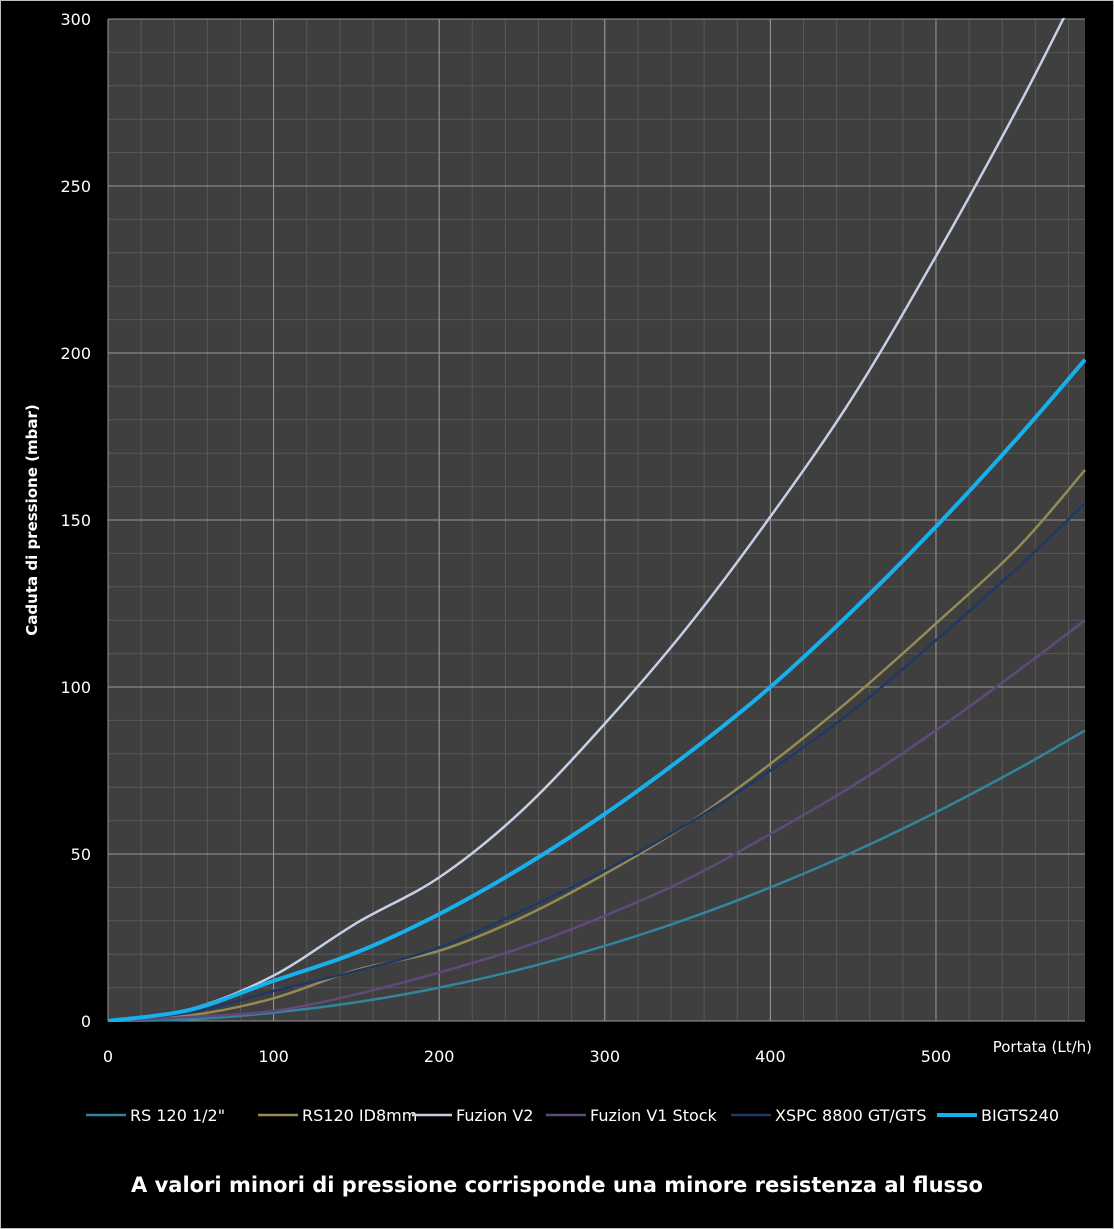  What do you see at coordinates (936, 1056) in the screenshot?
I see `x-tick-label: 500` at bounding box center [936, 1056].